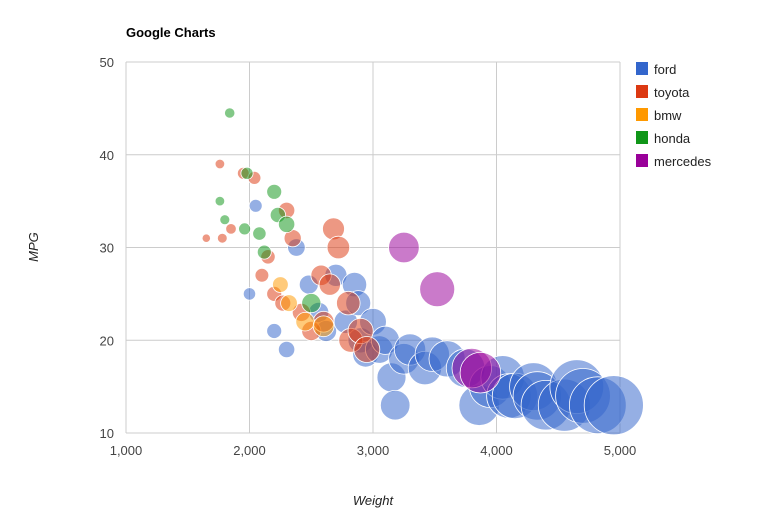 Image resolution: width=769 pixels, height=531 pixels. What do you see at coordinates (33, 247) in the screenshot?
I see `y-axis-title: MPG` at bounding box center [33, 247].